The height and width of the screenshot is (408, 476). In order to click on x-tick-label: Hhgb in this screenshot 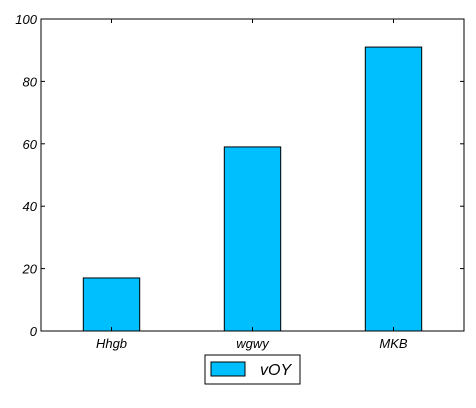, I will do `click(111, 343)`.